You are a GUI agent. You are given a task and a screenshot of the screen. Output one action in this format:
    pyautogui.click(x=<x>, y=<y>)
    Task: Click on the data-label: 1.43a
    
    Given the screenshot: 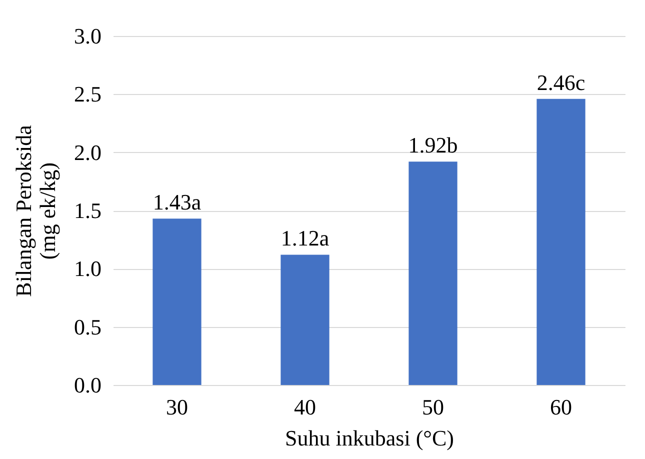 What is the action you would take?
    pyautogui.click(x=177, y=202)
    